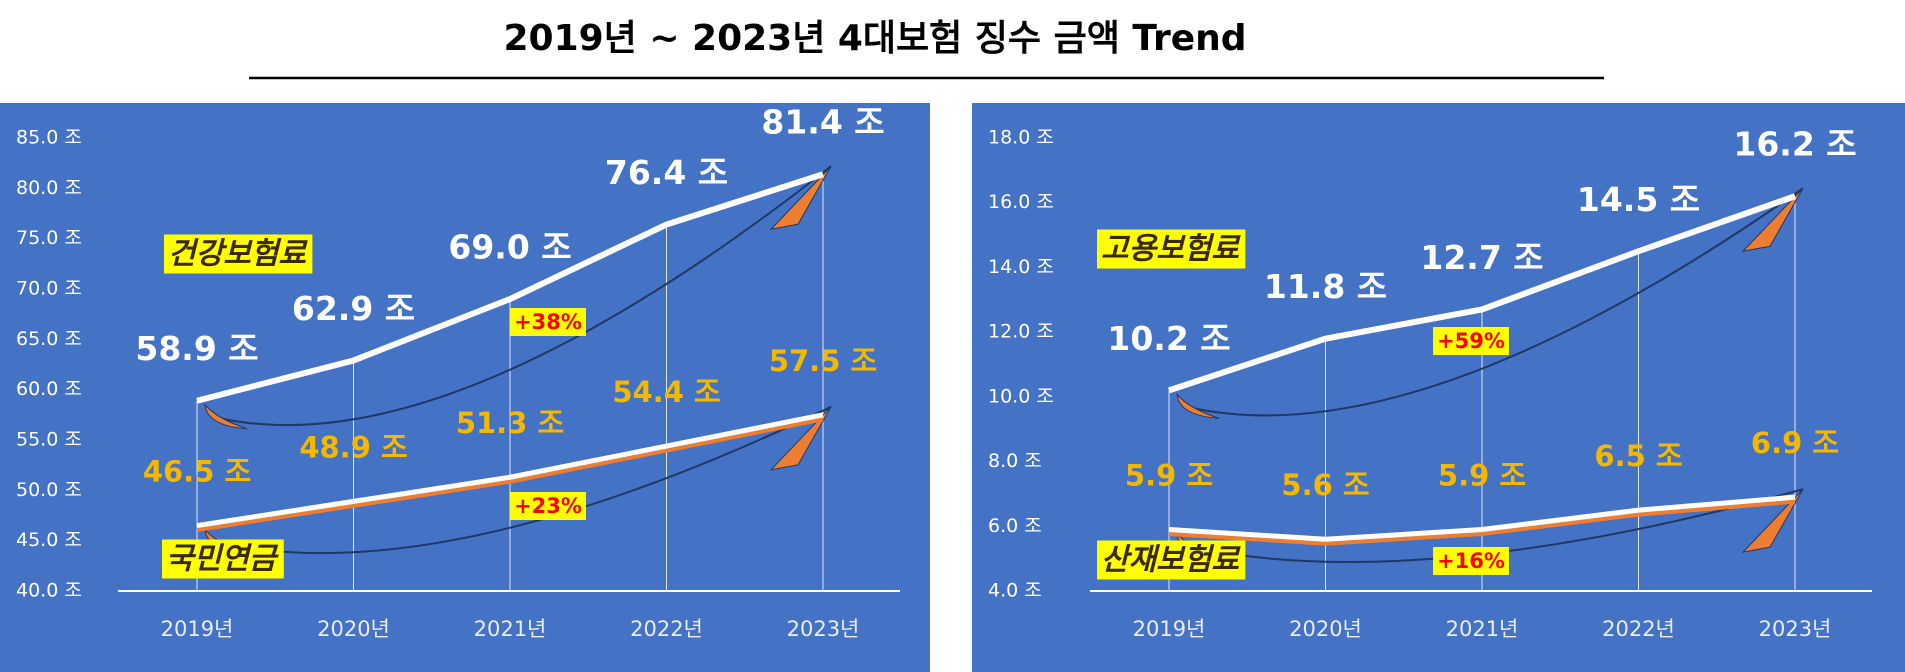 The height and width of the screenshot is (672, 1905). Describe the element at coordinates (823, 361) in the screenshot. I see `value-label: 57.5 조` at that location.